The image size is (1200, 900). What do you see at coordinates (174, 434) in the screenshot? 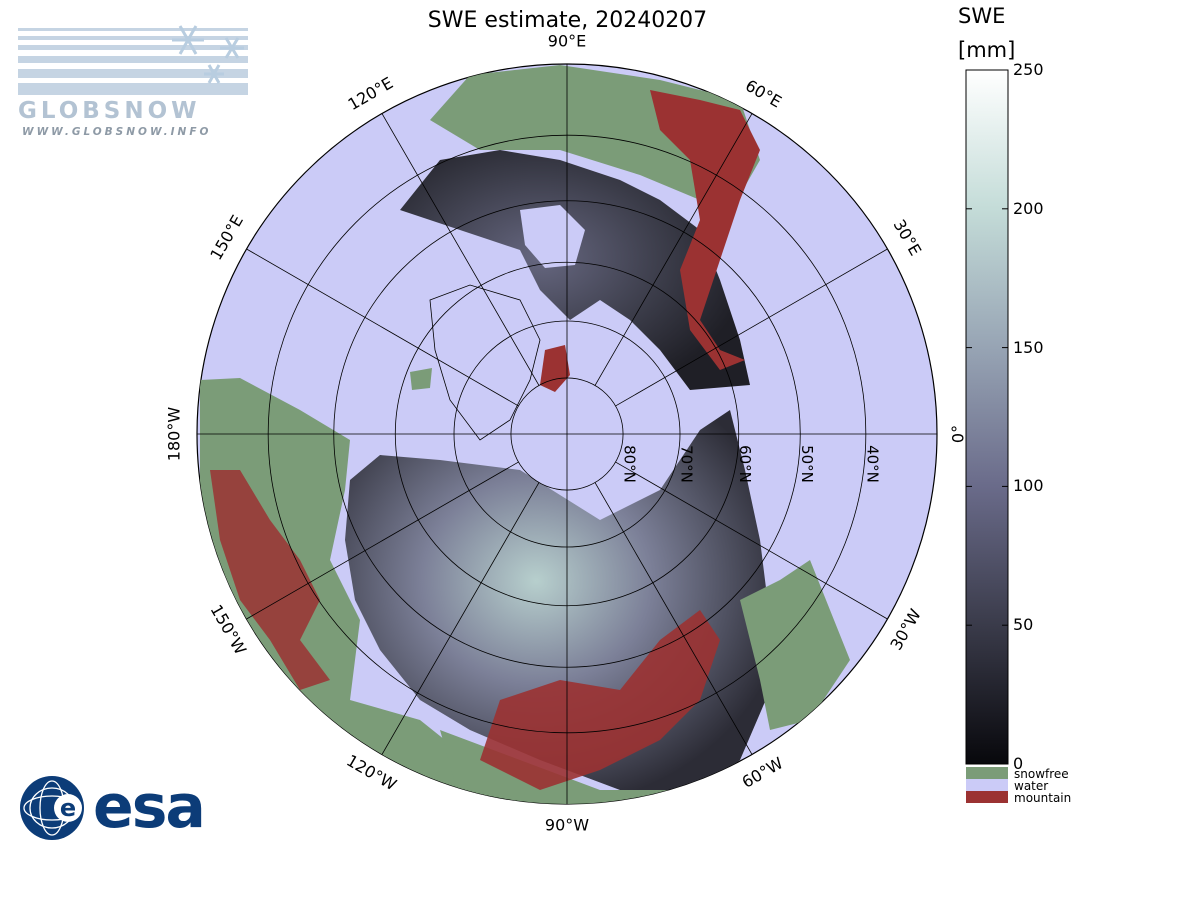
I see `longitude-label: 180°W` at bounding box center [174, 434].